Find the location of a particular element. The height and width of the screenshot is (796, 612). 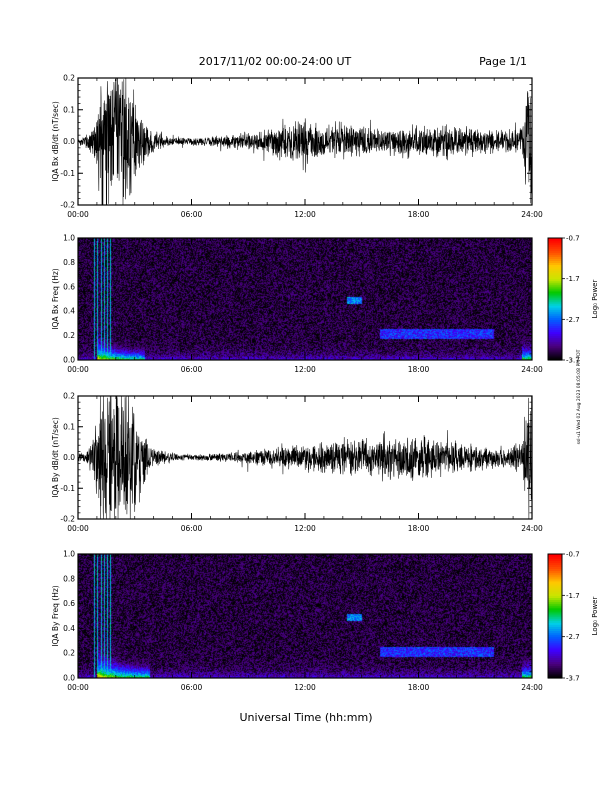

colorbar-frame is located at coordinates (555, 299).